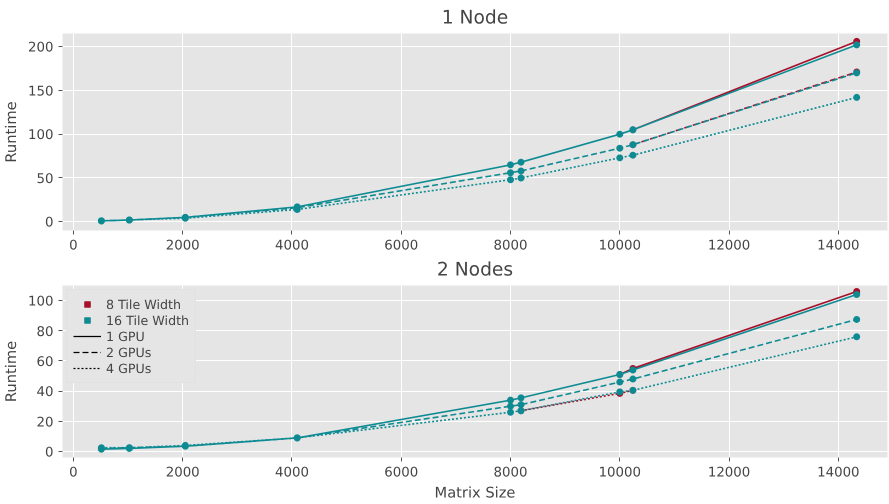 The height and width of the screenshot is (504, 889). What do you see at coordinates (45, 422) in the screenshot?
I see `y-tick-label: 20` at bounding box center [45, 422].